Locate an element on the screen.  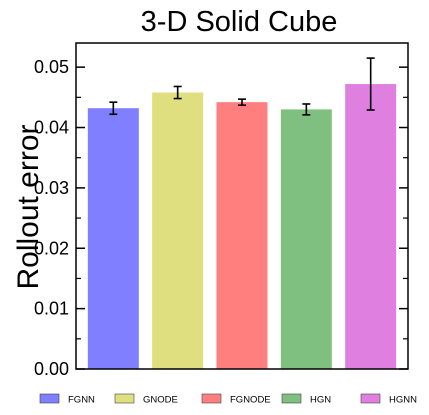
legend-swatch-hgn is located at coordinates (291, 398).